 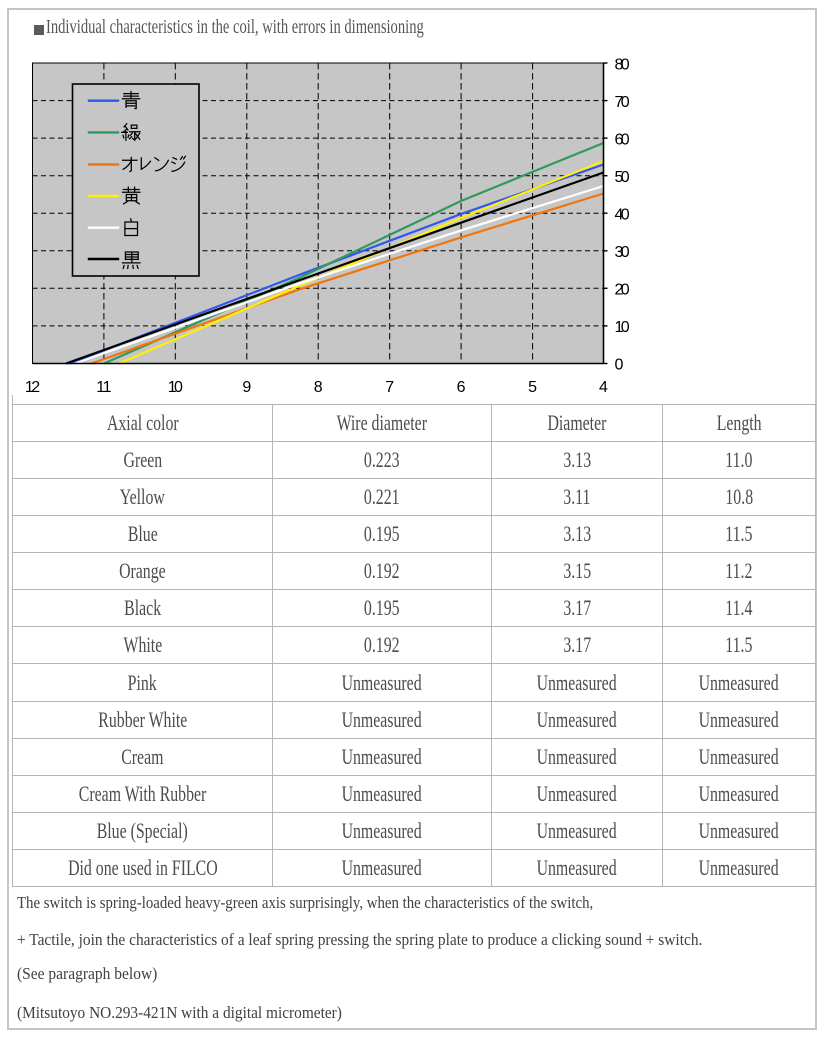 I want to click on svg-text: 4, so click(x=603, y=387).